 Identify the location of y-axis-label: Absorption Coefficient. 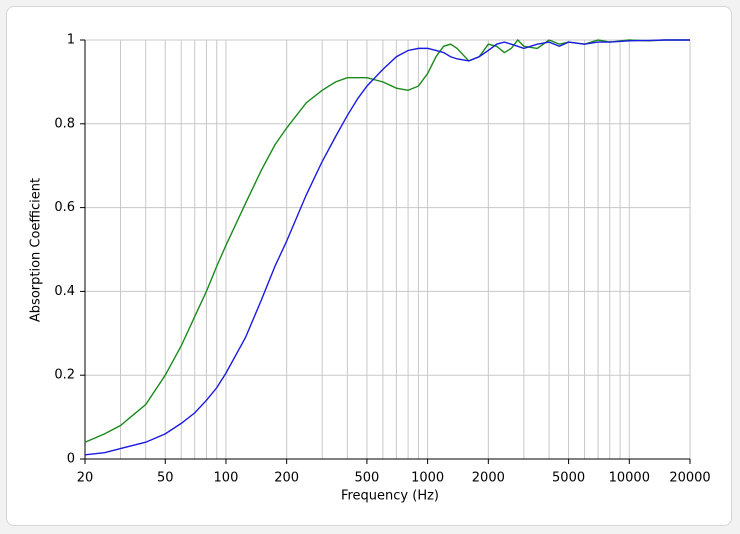
(36, 250).